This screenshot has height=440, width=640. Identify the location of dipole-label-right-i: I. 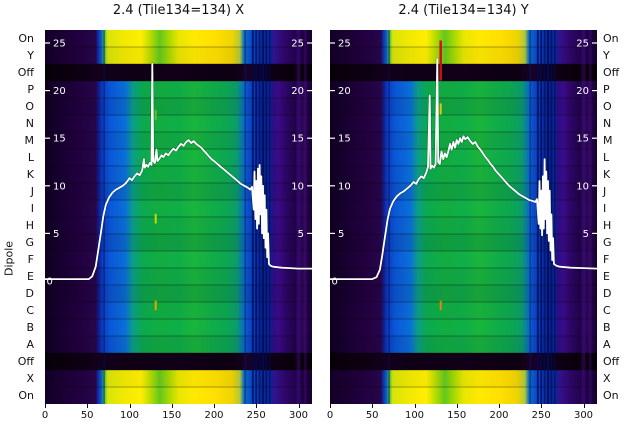
(605, 208).